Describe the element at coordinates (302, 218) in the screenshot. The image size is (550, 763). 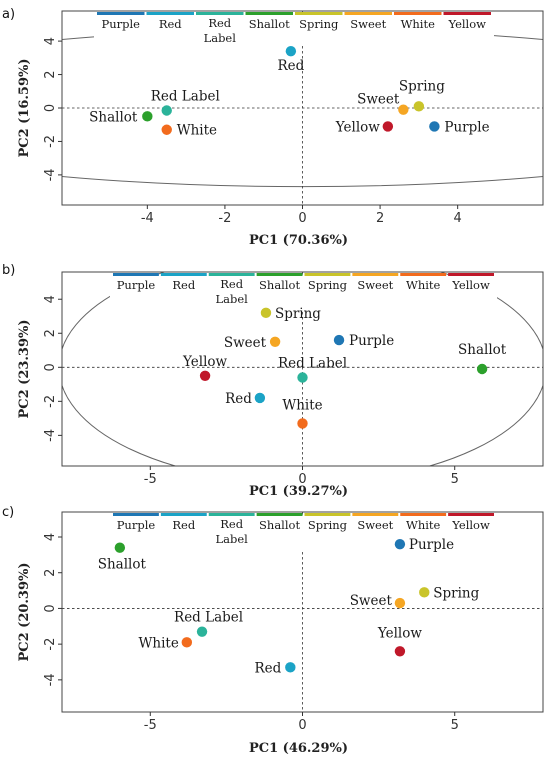
I see `x-tick-label: 0` at that location.